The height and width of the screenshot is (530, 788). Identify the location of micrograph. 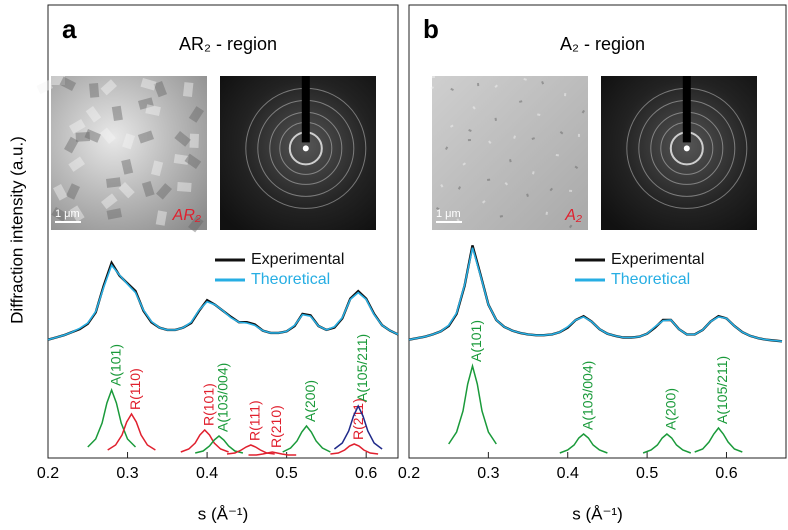
(510, 153).